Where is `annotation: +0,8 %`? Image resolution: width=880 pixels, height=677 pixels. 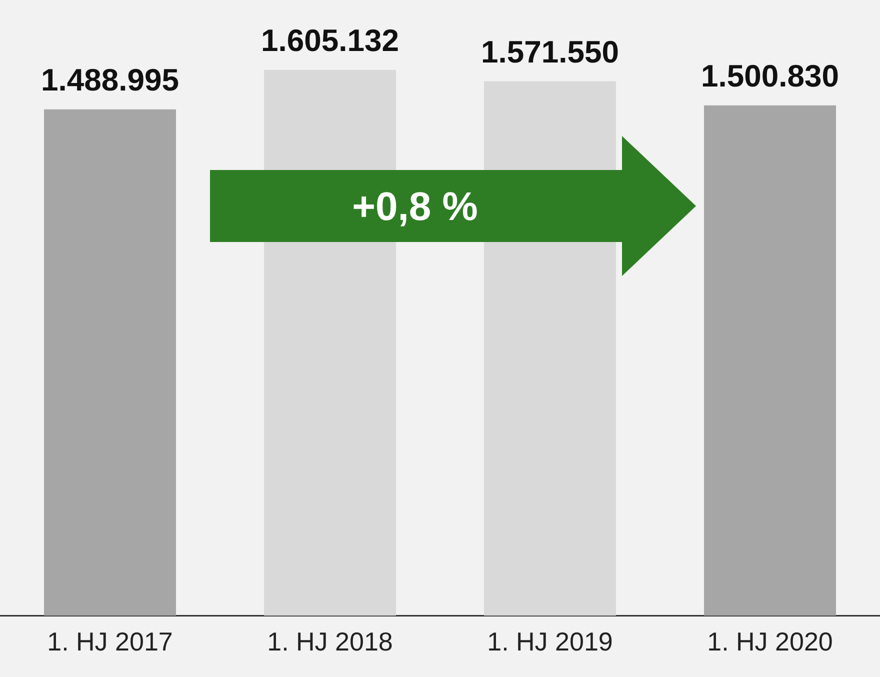
annotation: +0,8 % is located at coordinates (415, 207).